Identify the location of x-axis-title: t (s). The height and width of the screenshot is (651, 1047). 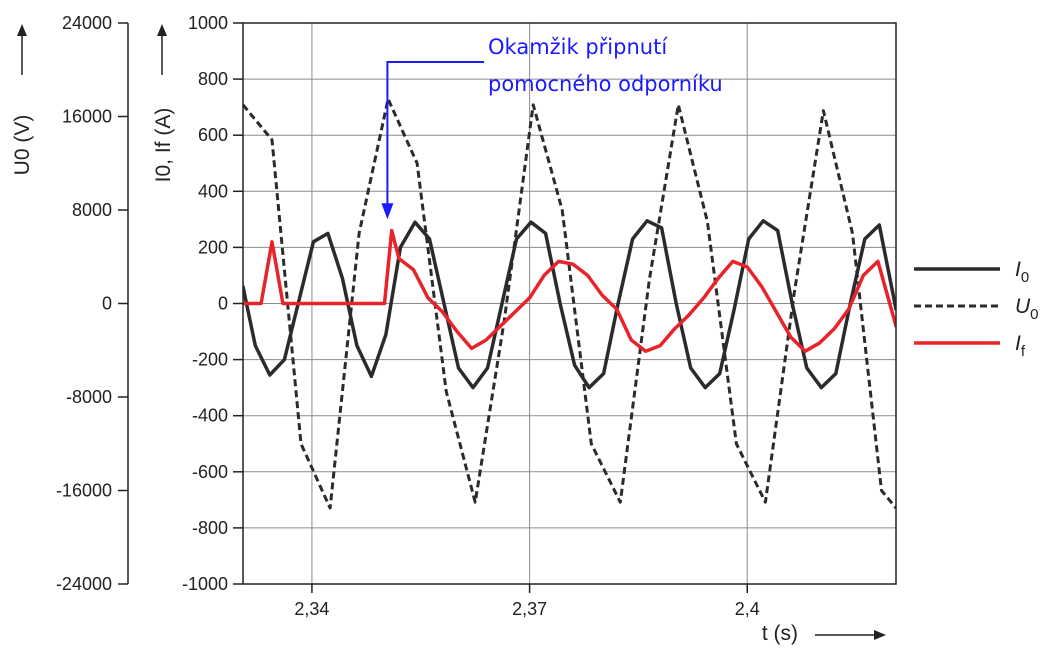
(780, 633).